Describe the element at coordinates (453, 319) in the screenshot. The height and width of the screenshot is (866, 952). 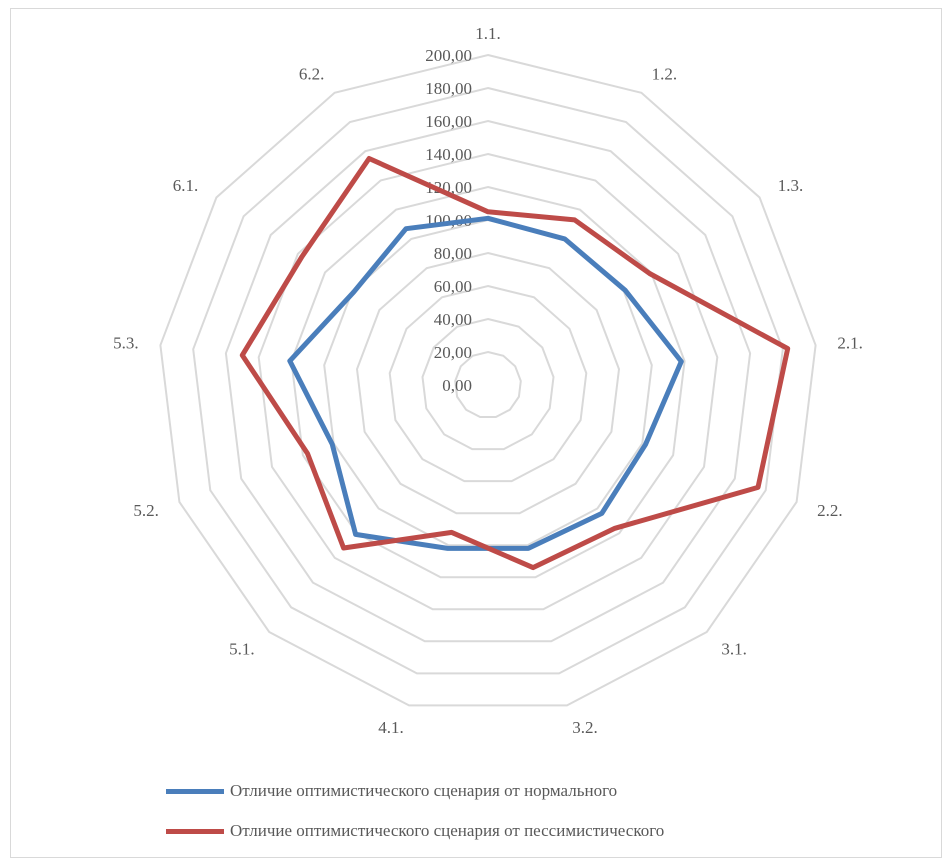
I see `tick-label: 40,00` at that location.